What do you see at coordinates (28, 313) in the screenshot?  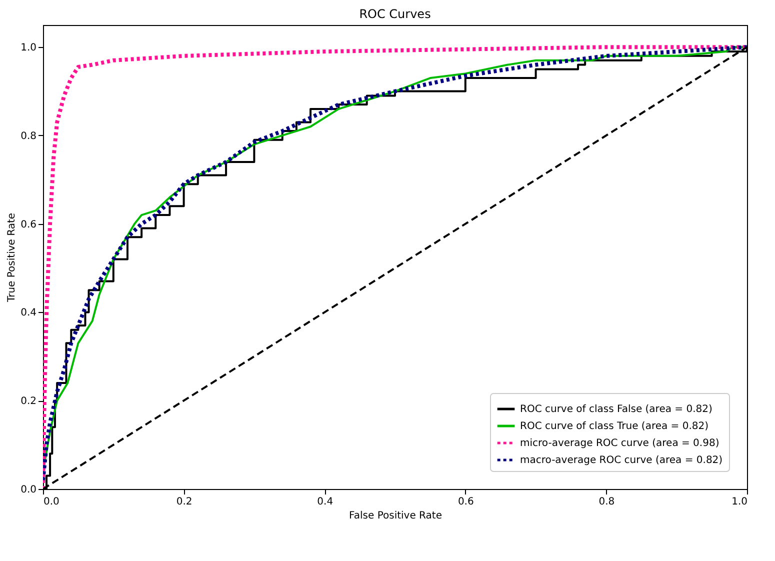 I see `y-tick-label: 0.4` at bounding box center [28, 313].